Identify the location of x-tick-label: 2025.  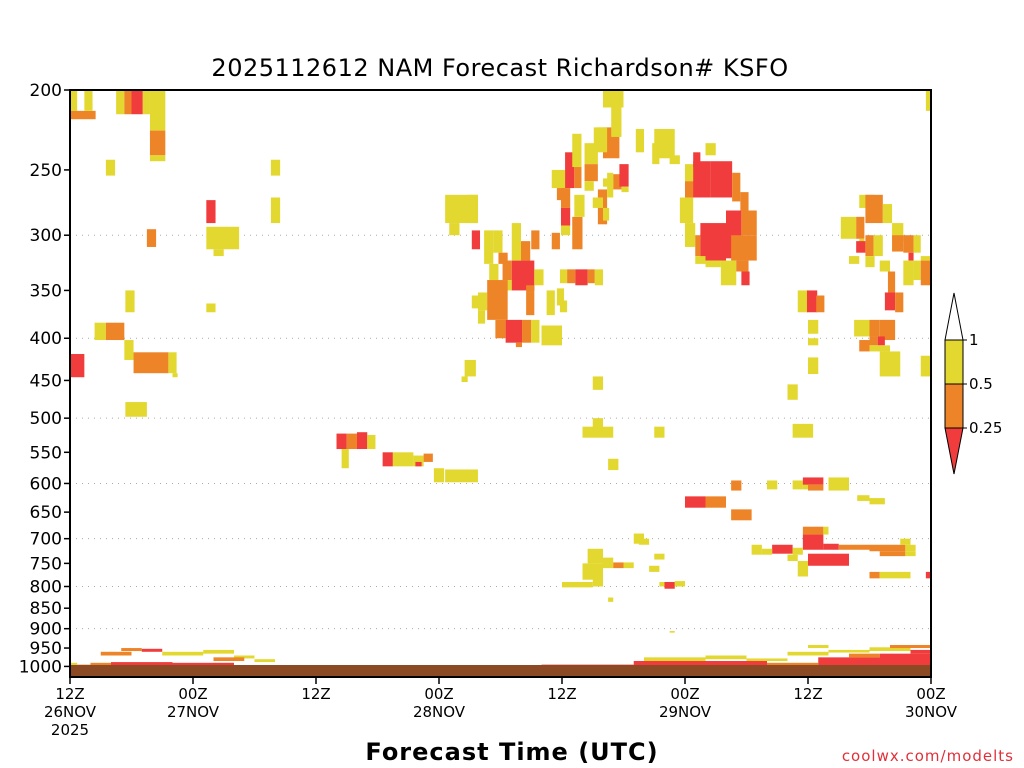
(70, 730).